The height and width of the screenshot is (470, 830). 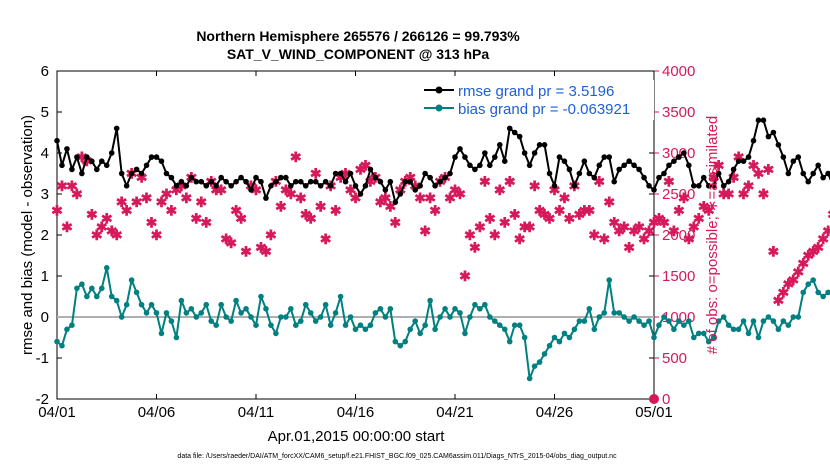 I want to click on y-right-tick-label: 3000, so click(x=678, y=153).